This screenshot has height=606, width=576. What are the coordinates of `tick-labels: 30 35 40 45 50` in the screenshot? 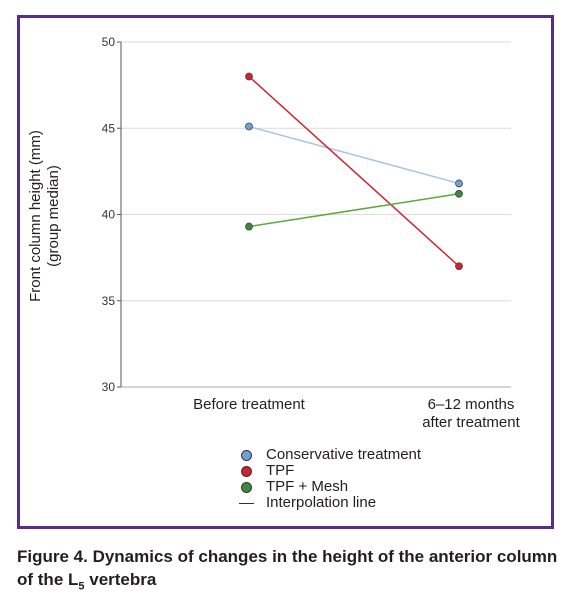 It's located at (109, 214).